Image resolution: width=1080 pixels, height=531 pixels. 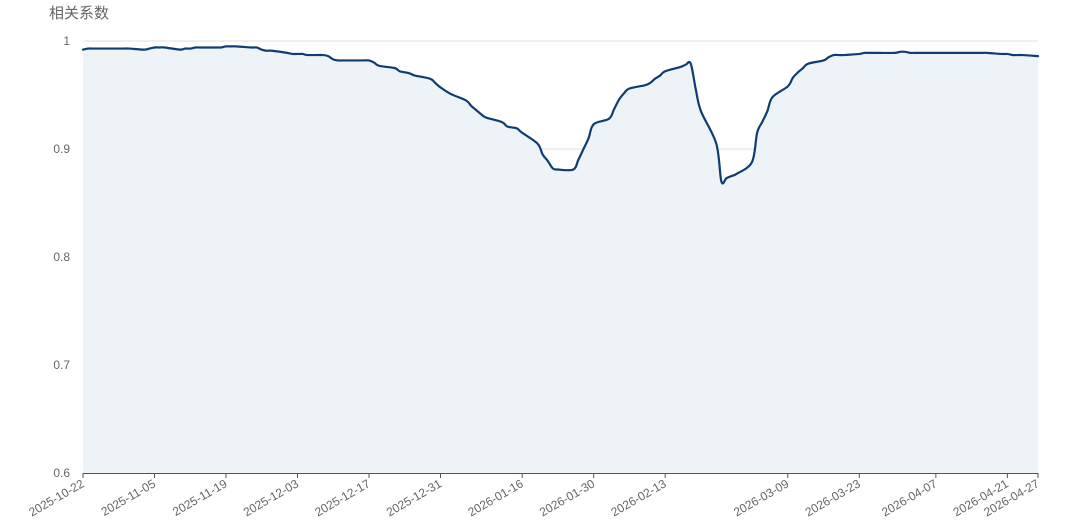 I want to click on x-tick-label: 2025-12-31, so click(x=414, y=497).